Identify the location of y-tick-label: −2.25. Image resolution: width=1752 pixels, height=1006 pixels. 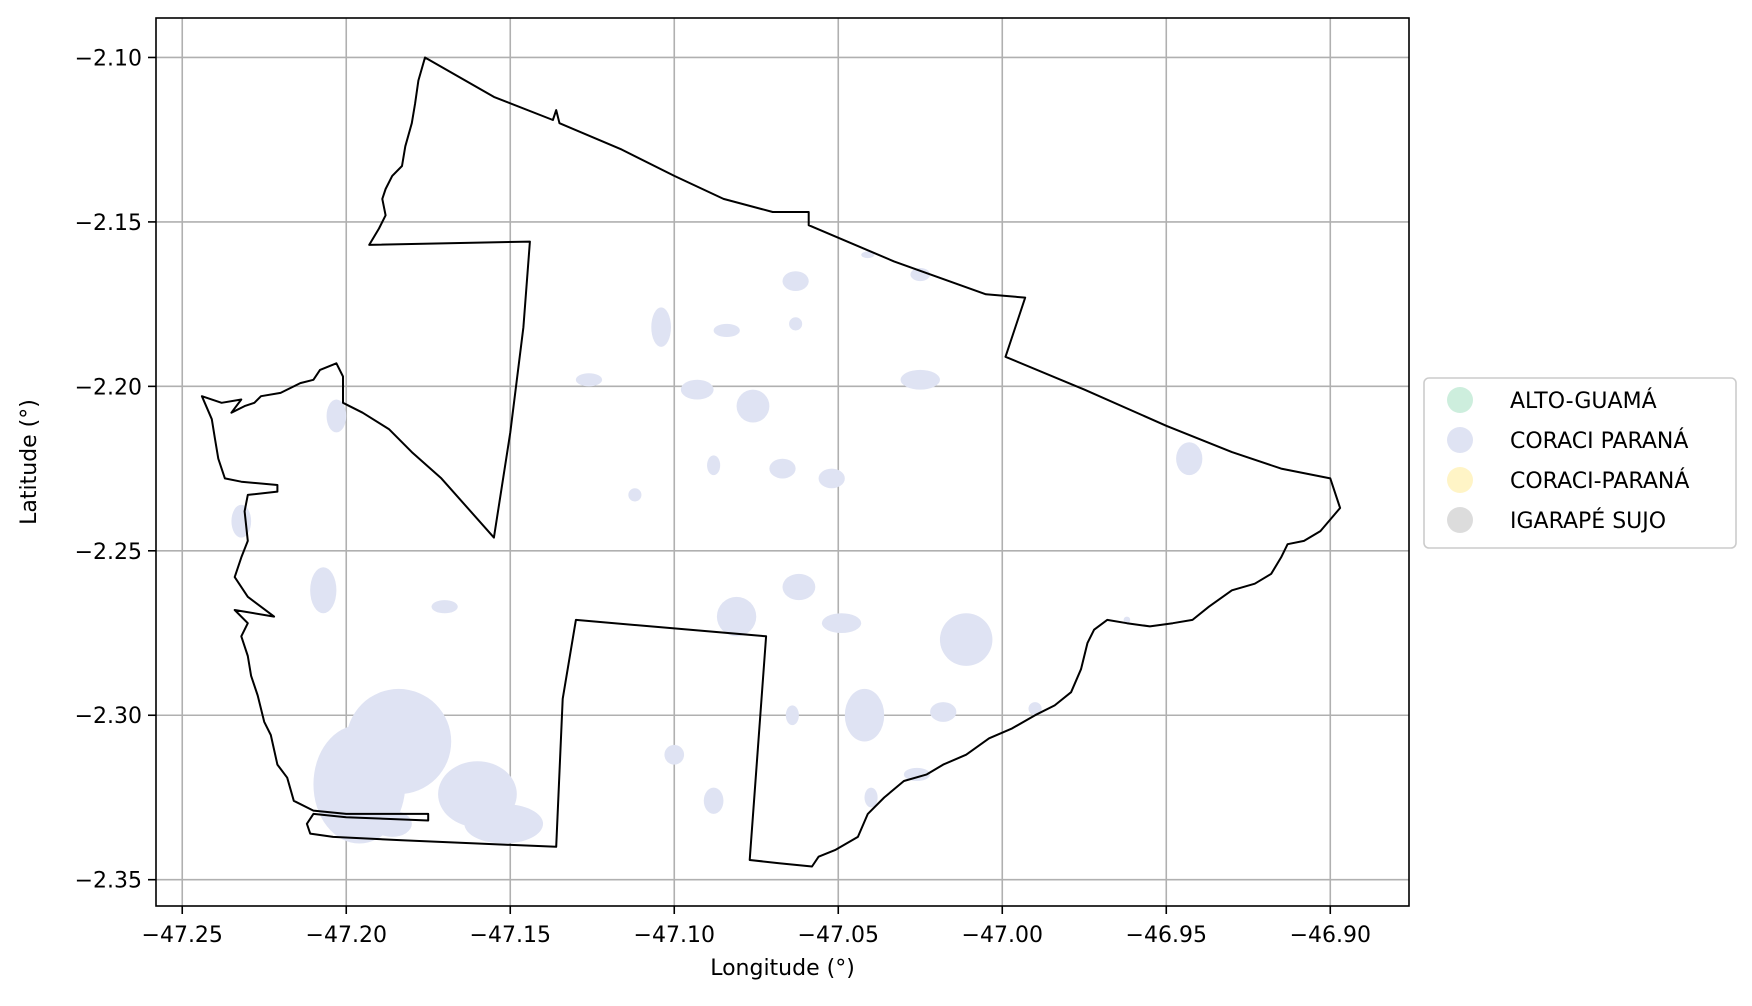
(108, 552).